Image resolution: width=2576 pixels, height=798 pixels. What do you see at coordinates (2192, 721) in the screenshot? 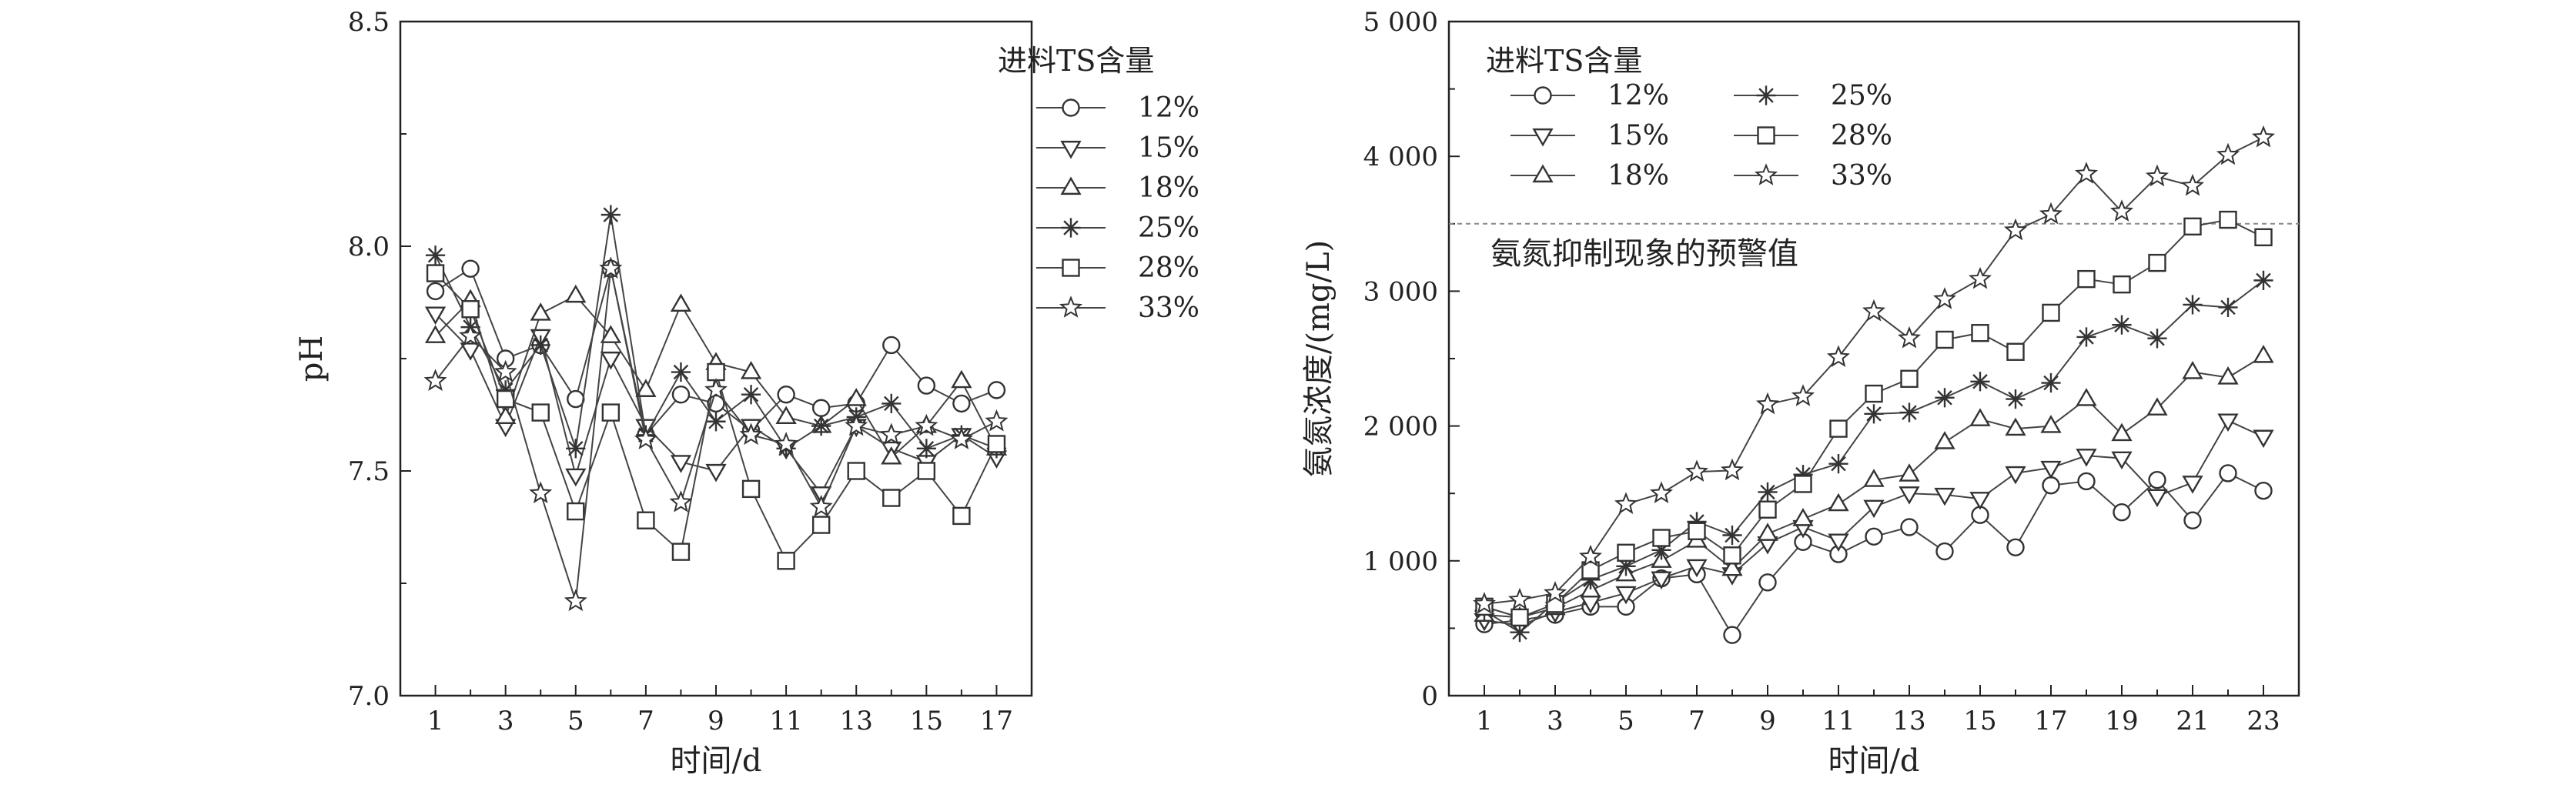
I see `nh-x-tick-label: 21` at bounding box center [2192, 721].